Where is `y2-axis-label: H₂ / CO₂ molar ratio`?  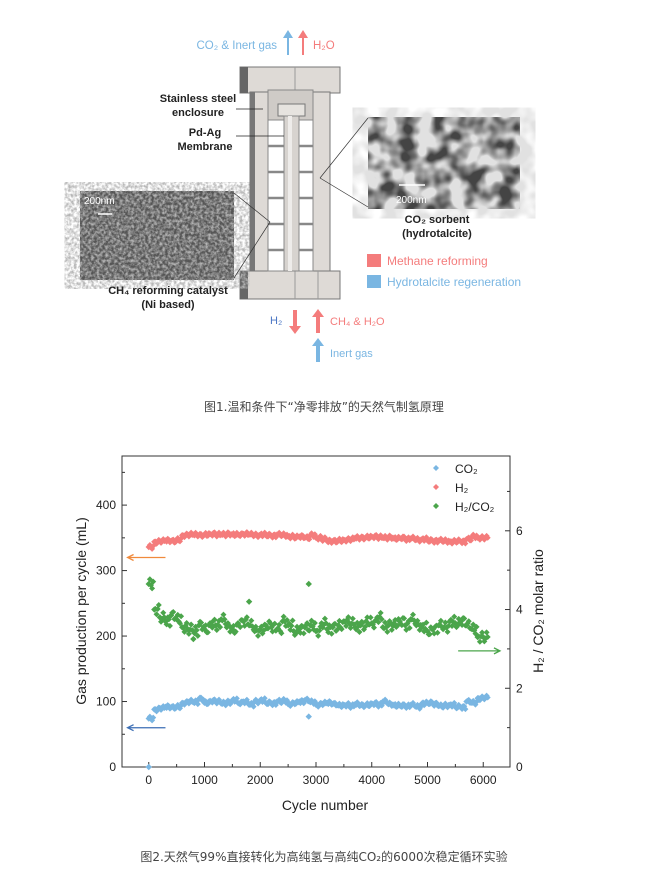 y2-axis-label: H₂ / CO₂ molar ratio is located at coordinates (538, 611).